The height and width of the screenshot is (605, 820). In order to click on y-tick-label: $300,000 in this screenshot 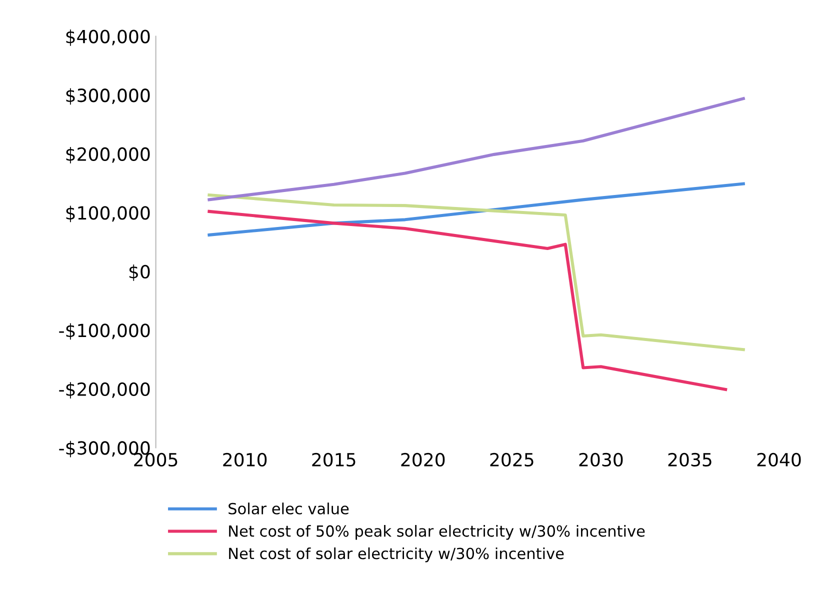, I will do `click(108, 96)`.